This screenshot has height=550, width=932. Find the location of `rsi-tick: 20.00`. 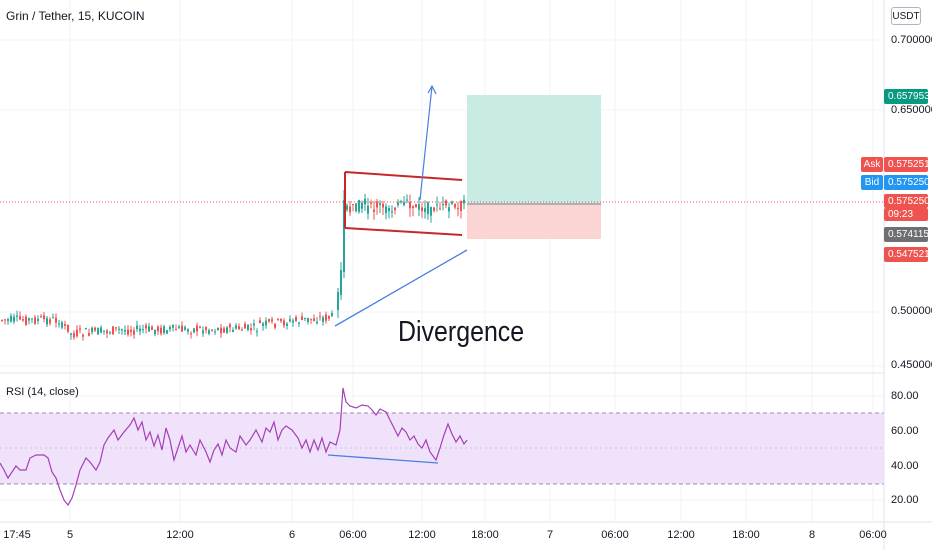

rsi-tick: 20.00 is located at coordinates (905, 500).